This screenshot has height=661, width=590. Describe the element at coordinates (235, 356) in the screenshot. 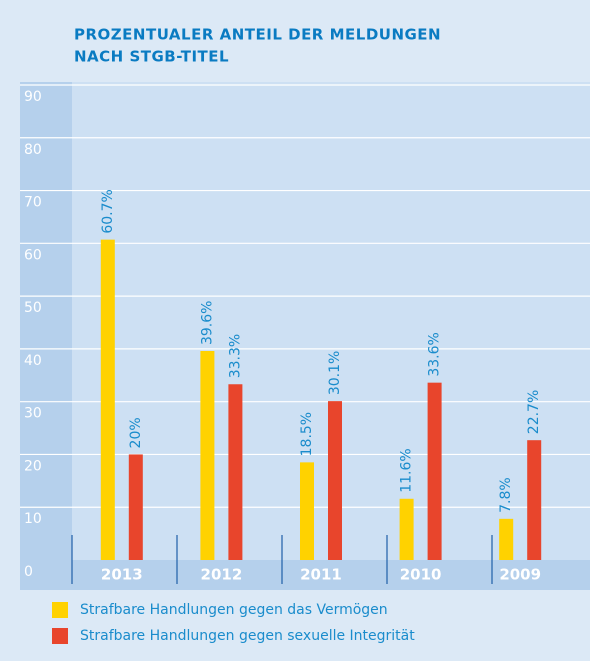

I see `value-label: 33.3%` at that location.